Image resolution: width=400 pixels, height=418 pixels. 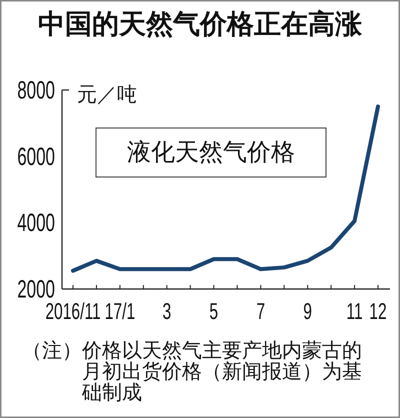 What do you see at coordinates (120, 312) in the screenshot?
I see `x-tick-label: 17/1` at bounding box center [120, 312].